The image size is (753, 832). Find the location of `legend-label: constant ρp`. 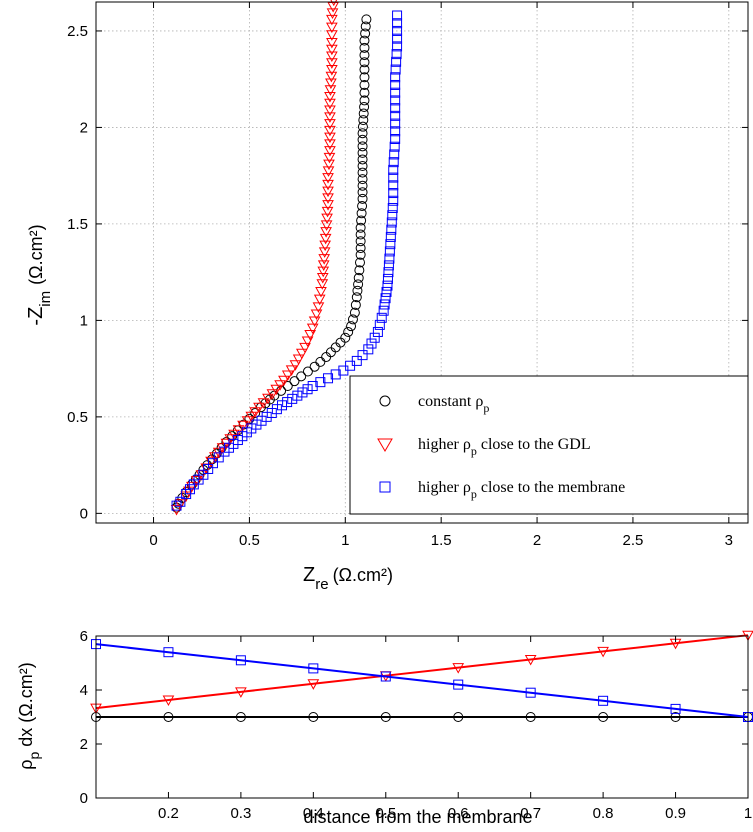

legend-label: constant ρp is located at coordinates (453, 404).